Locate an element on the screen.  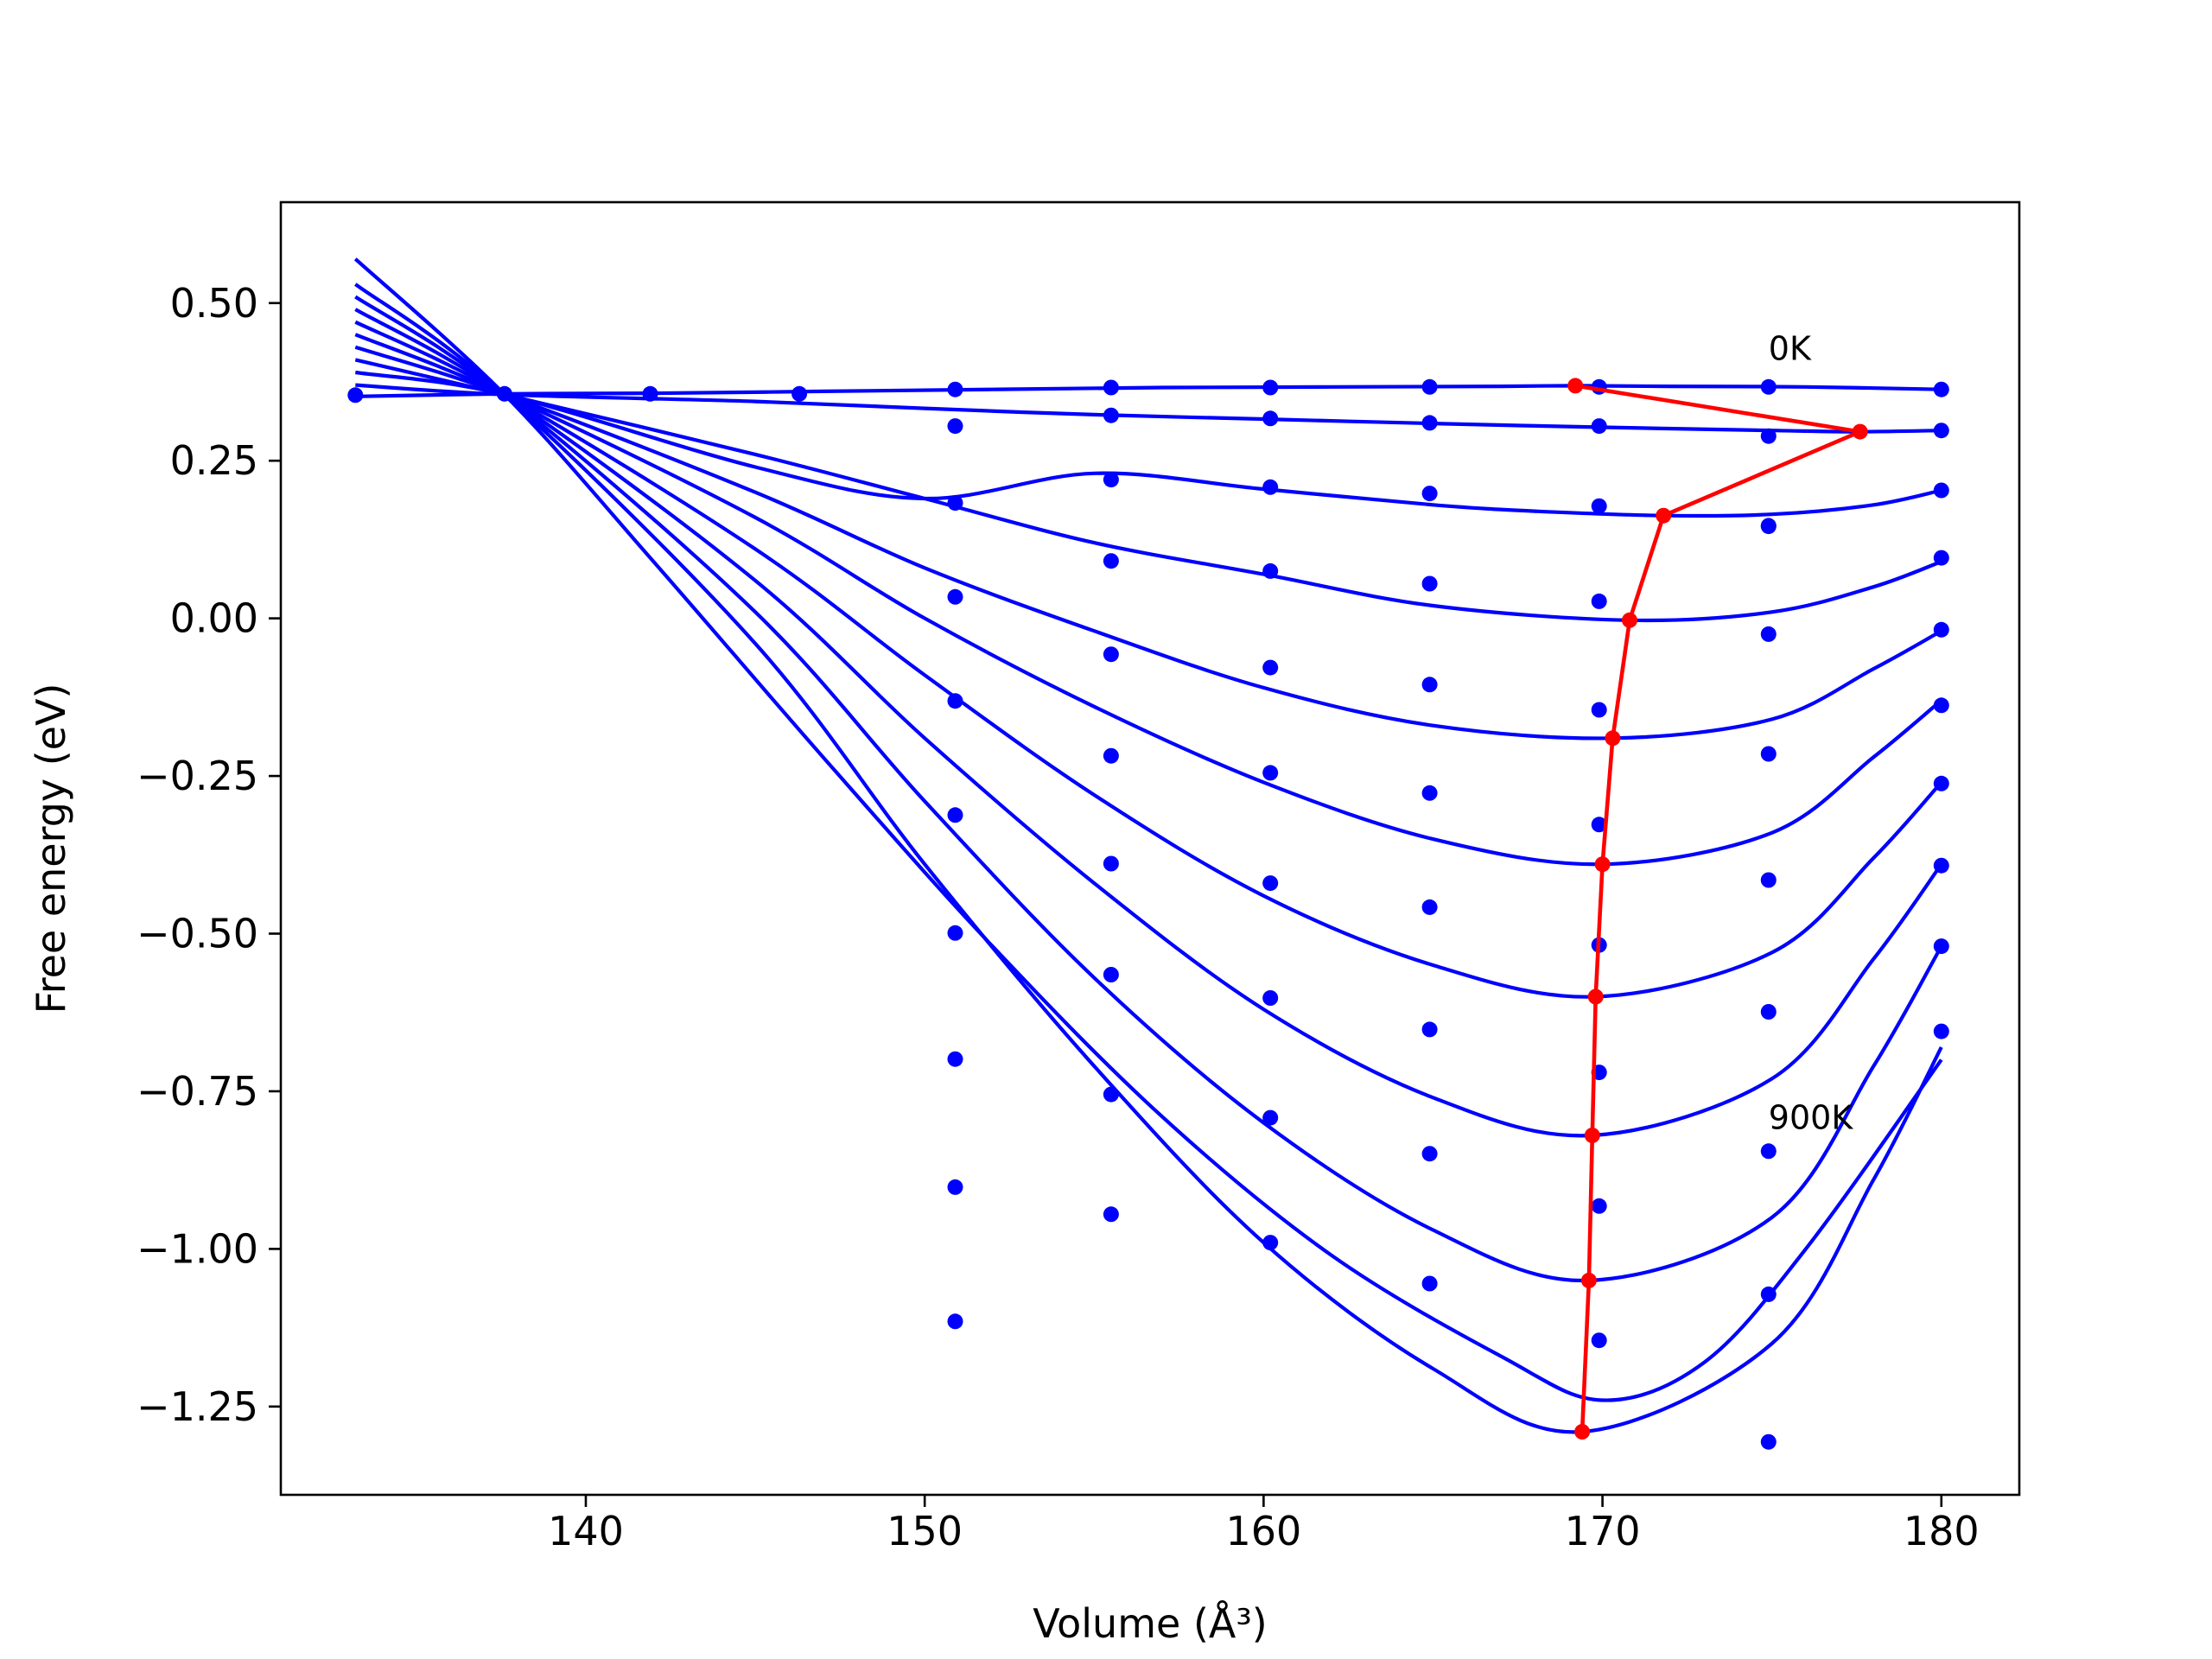
annotation-label: 900K is located at coordinates (1811, 1118).